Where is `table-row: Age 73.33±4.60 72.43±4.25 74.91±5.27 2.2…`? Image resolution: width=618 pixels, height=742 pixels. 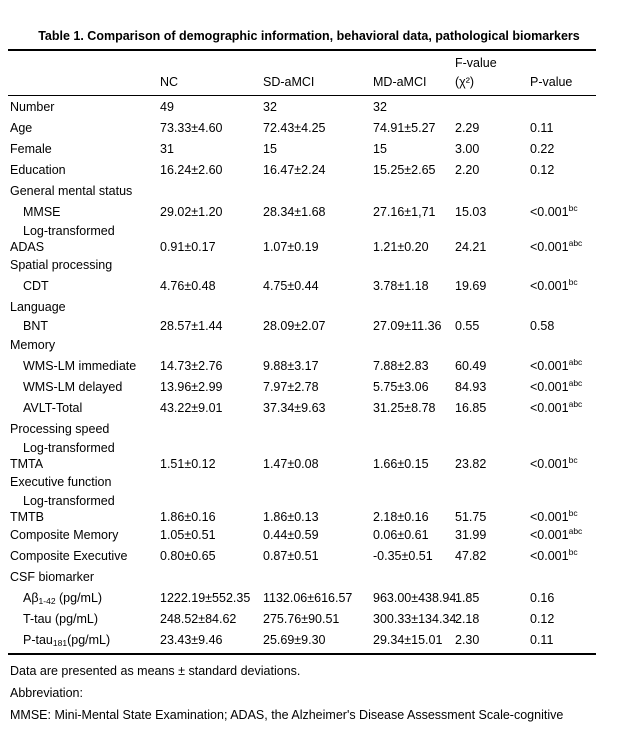 table-row: Age 73.33±4.60 72.43±4.25 74.91±5.27 2.2… is located at coordinates (309, 128).